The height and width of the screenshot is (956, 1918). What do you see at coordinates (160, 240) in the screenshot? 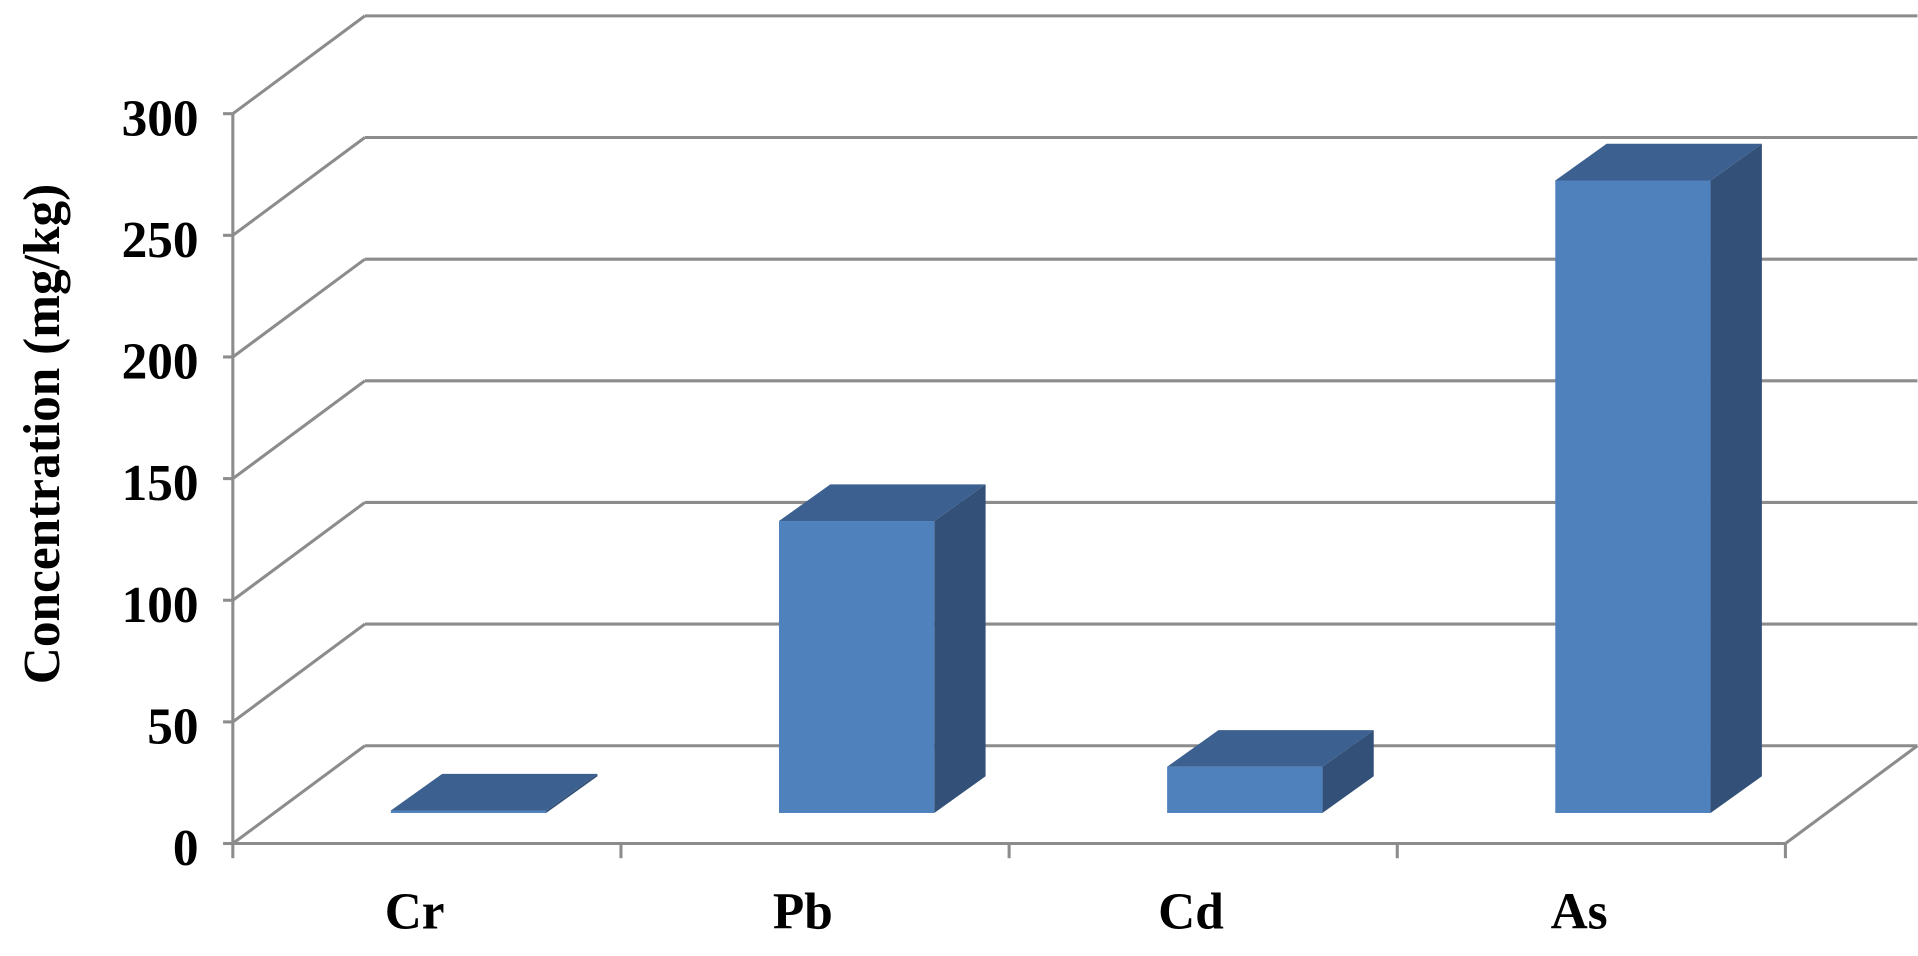
I see `y-tick-label: 250` at bounding box center [160, 240].